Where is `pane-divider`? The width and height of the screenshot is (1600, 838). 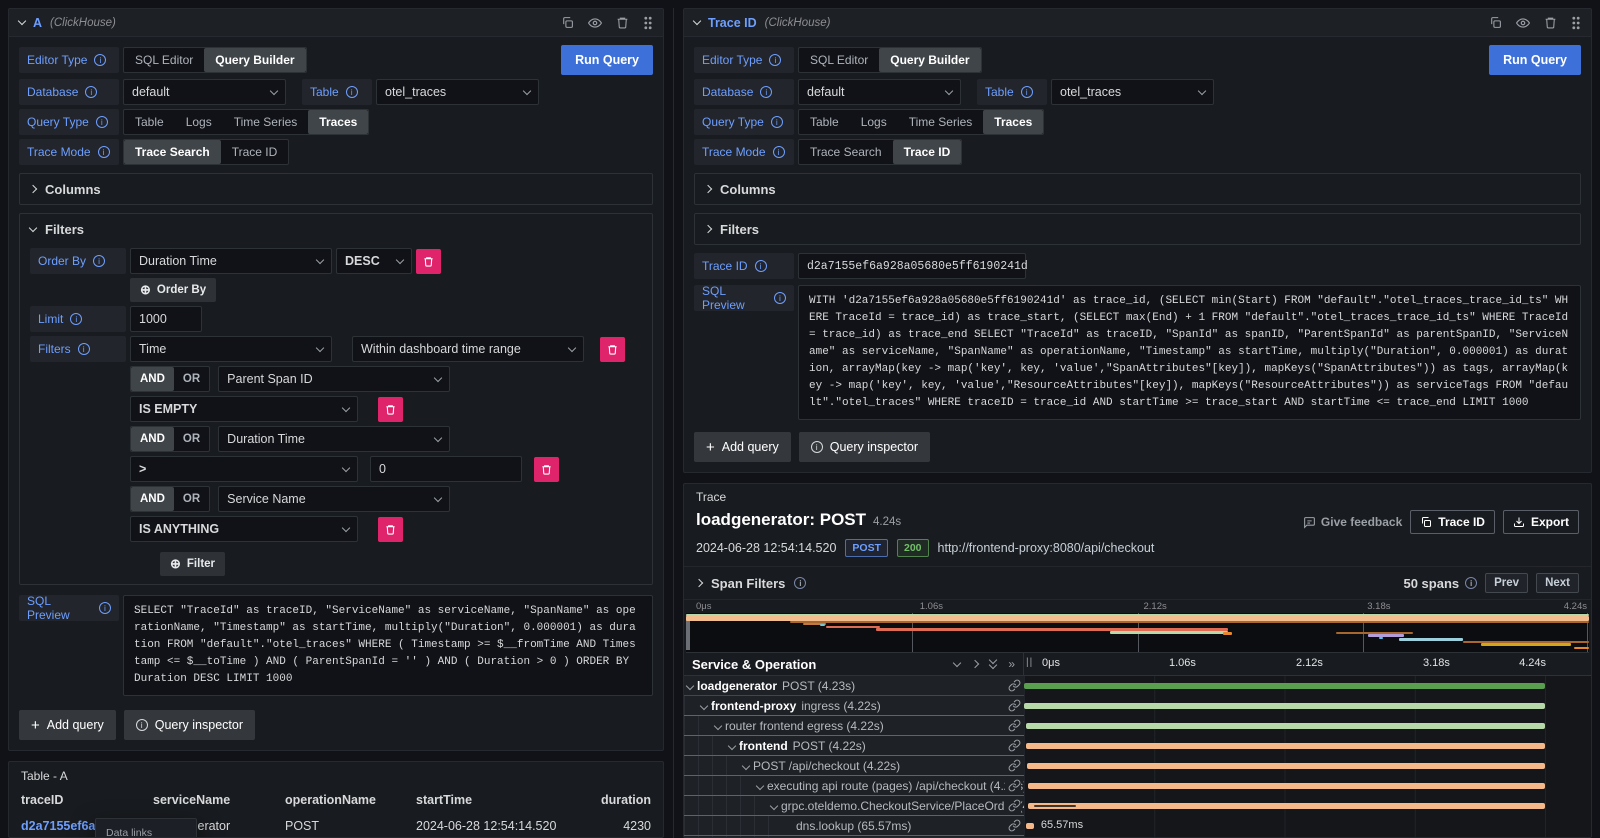 pane-divider is located at coordinates (673, 423).